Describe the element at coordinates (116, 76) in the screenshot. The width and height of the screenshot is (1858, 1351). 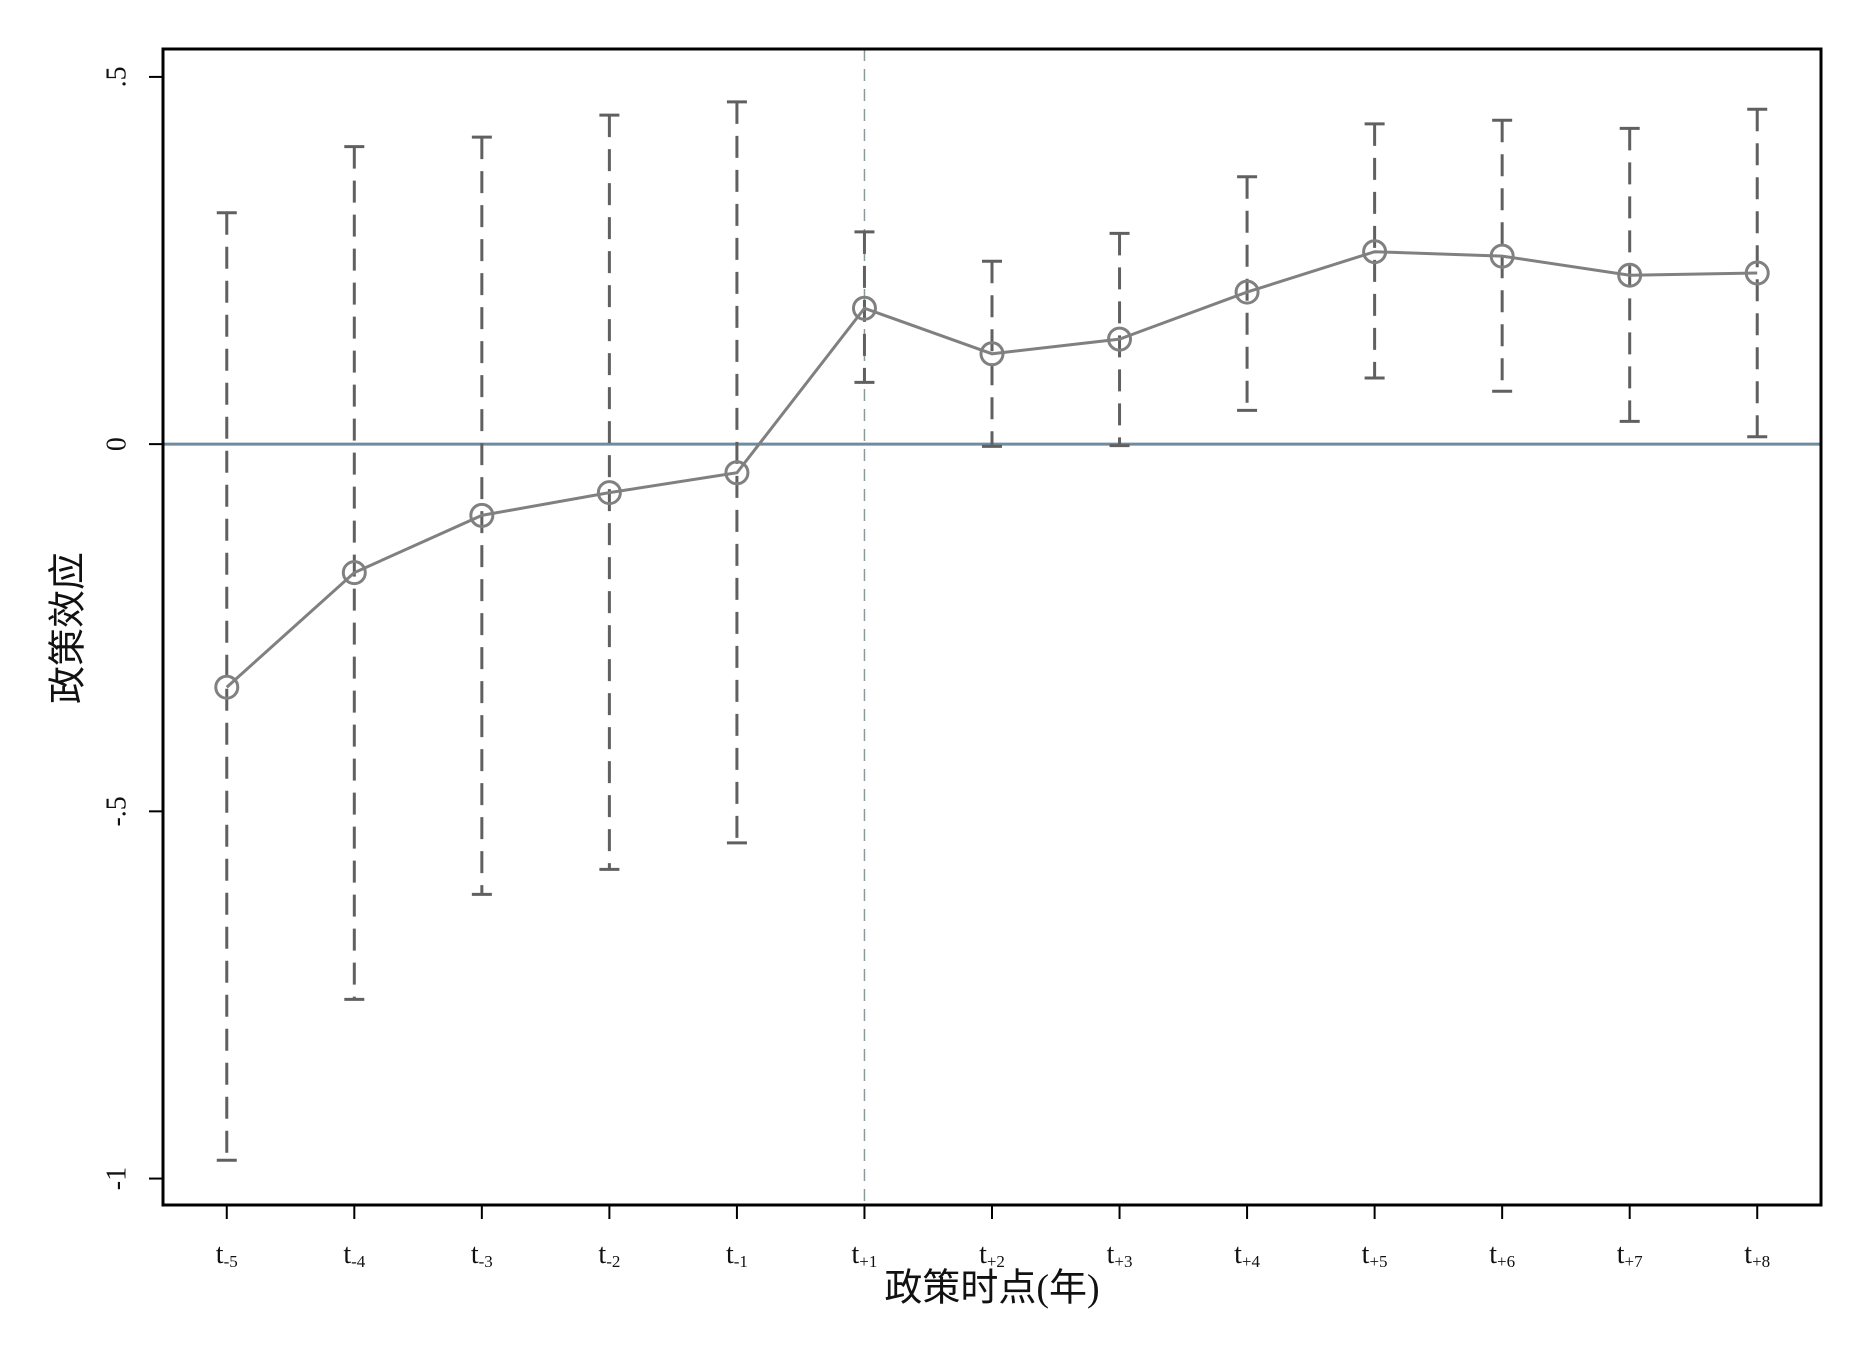
I see `y-tick-label: .5` at that location.